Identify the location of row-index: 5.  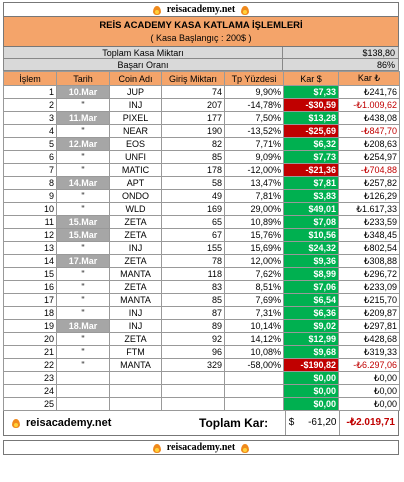
(30, 144).